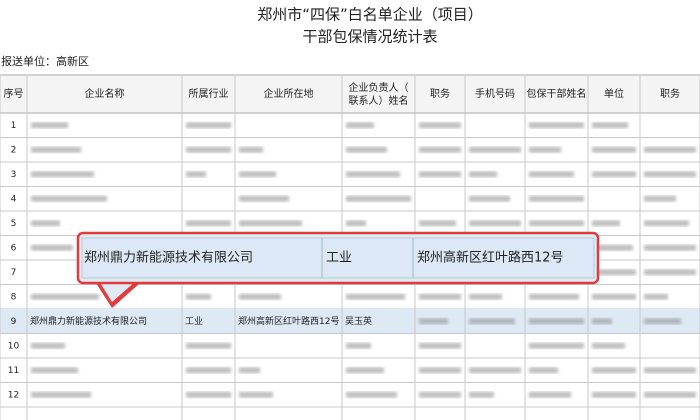 The height and width of the screenshot is (420, 700). Describe the element at coordinates (88, 321) in the screenshot. I see `cell: 郑州鼎力新能源技术有限公司` at that location.